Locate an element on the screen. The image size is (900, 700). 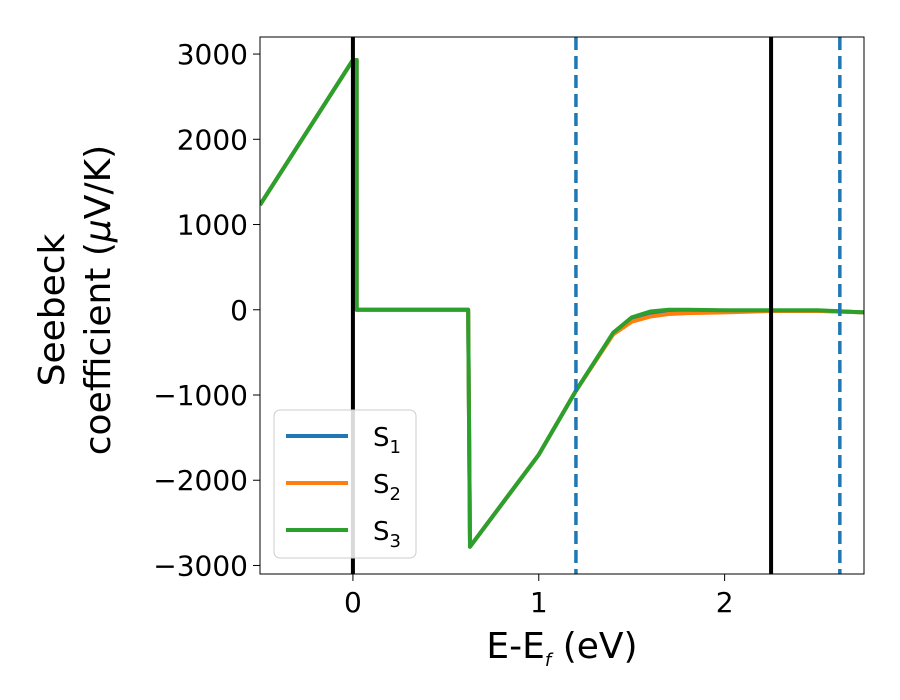
y-tick-label: 0 is located at coordinates (239, 310).